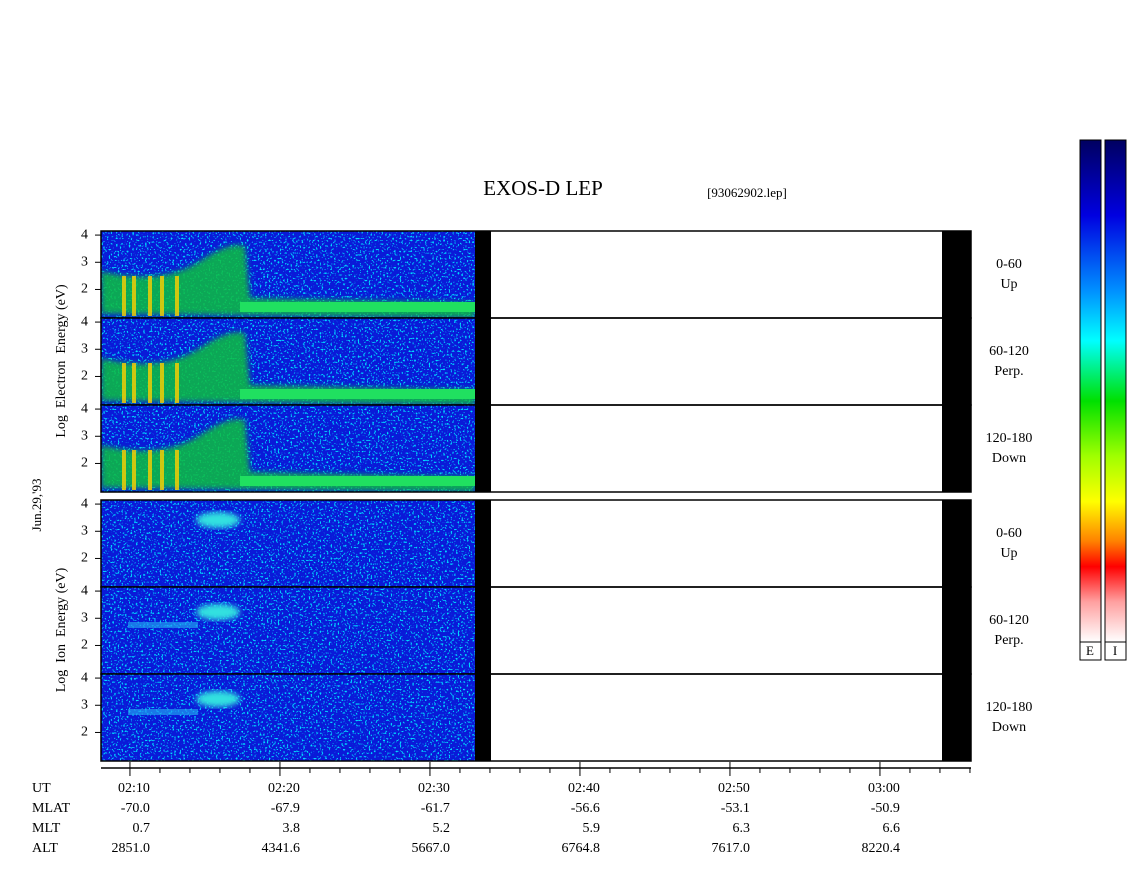  Describe the element at coordinates (734, 788) in the screenshot. I see `x-tick-label: 02:50` at that location.